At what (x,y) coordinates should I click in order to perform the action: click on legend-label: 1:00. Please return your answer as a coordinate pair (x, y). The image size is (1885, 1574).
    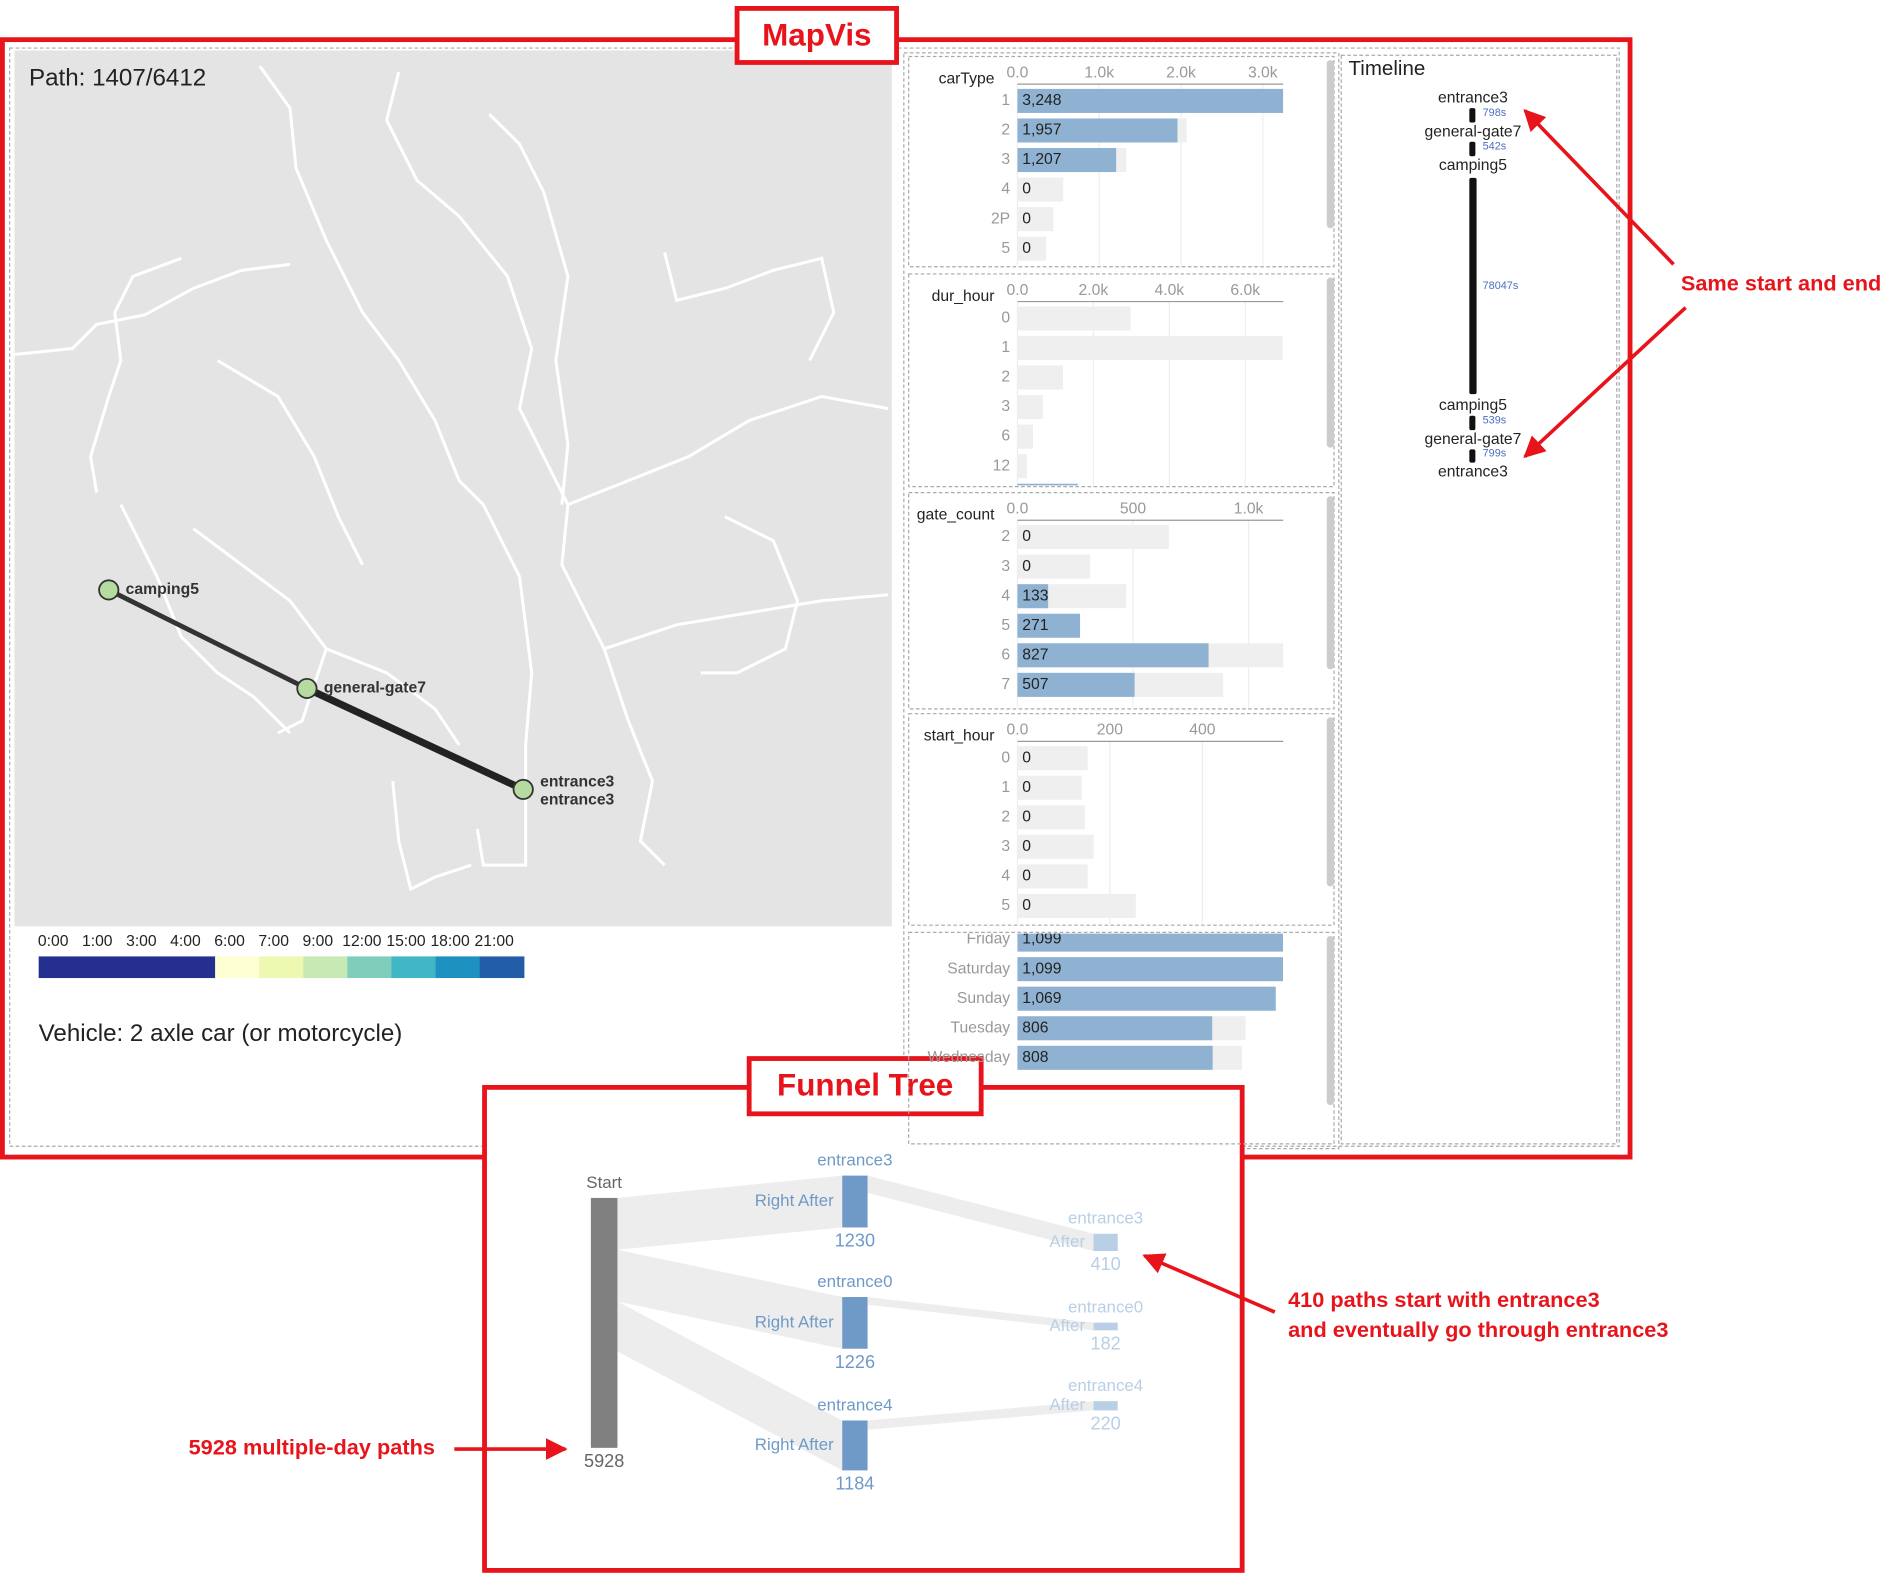
    Looking at the image, I should click on (97, 941).